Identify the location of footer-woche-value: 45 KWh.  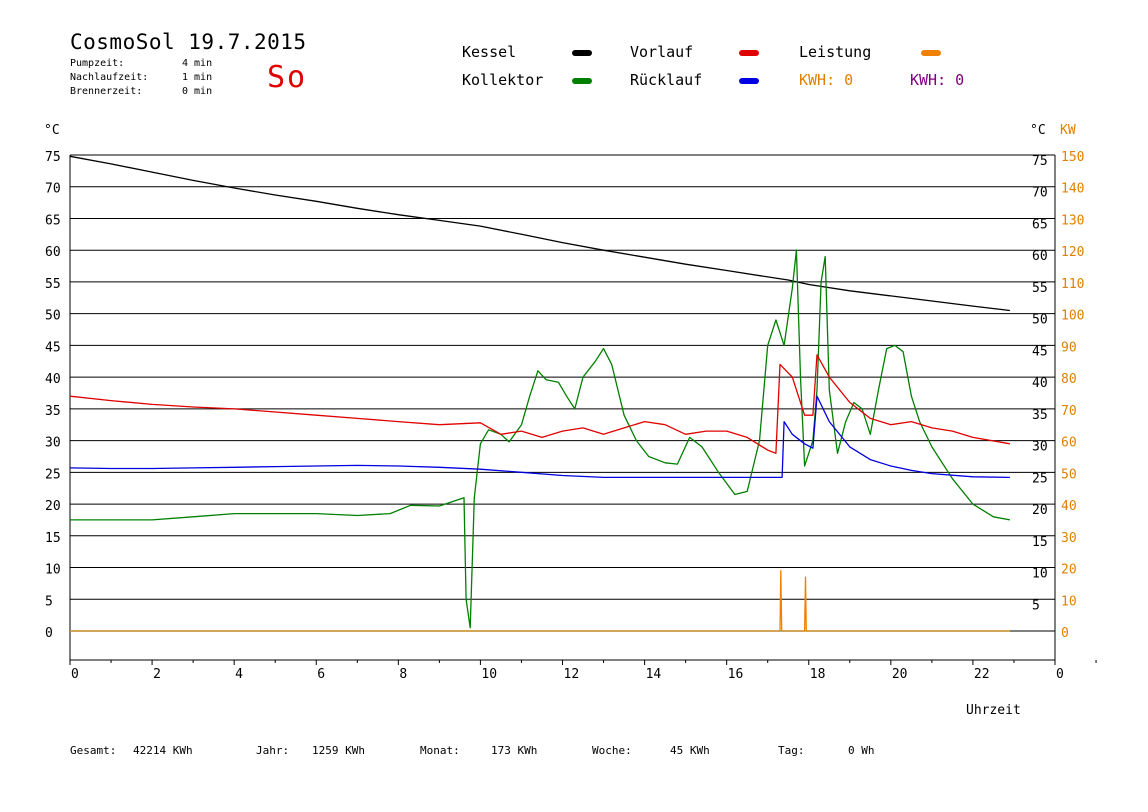
(690, 750).